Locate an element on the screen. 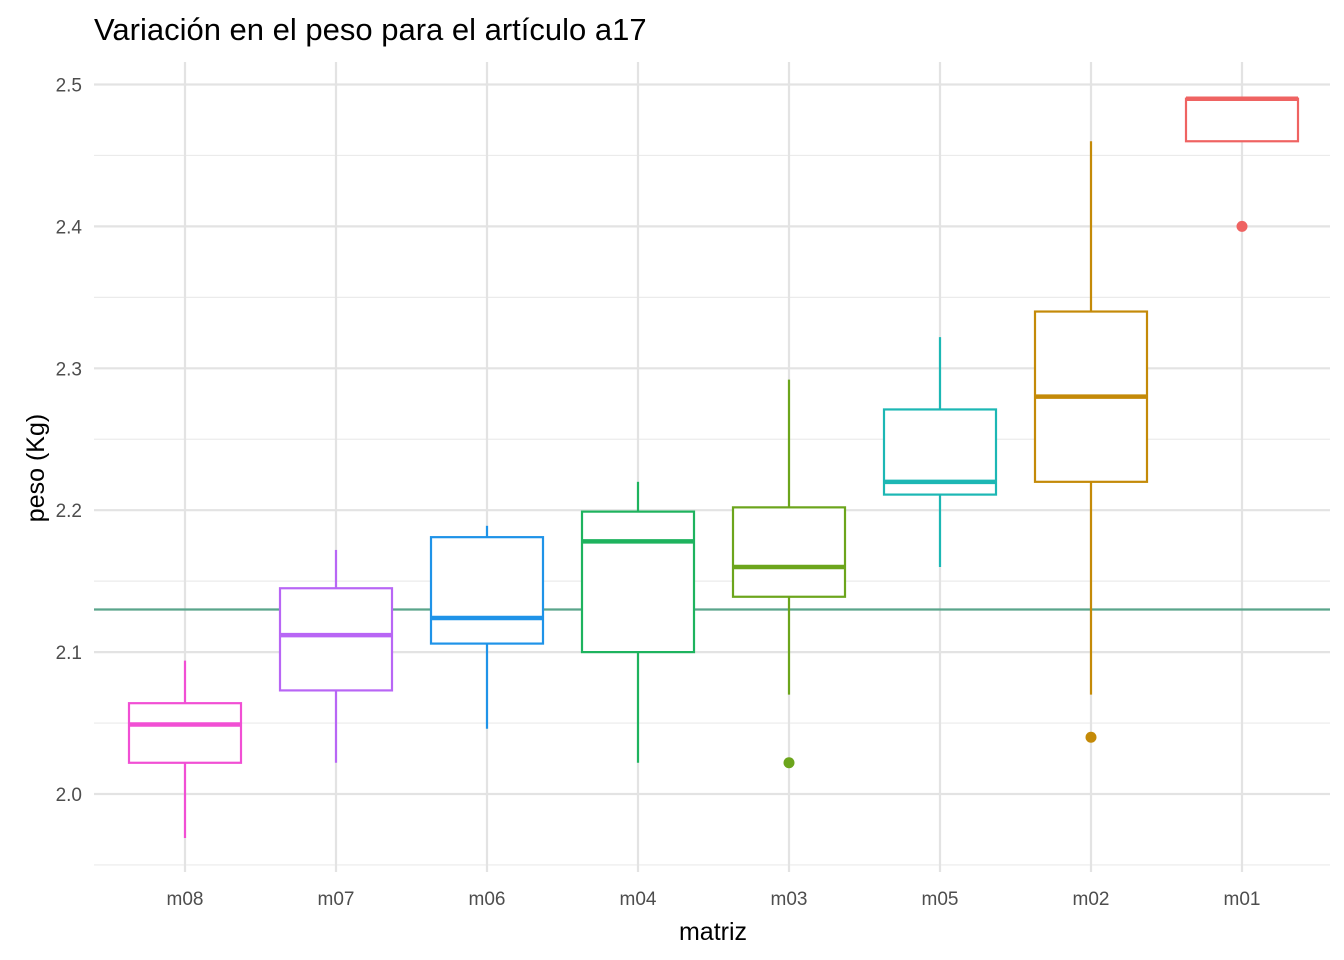  box-m08 is located at coordinates (185, 749).